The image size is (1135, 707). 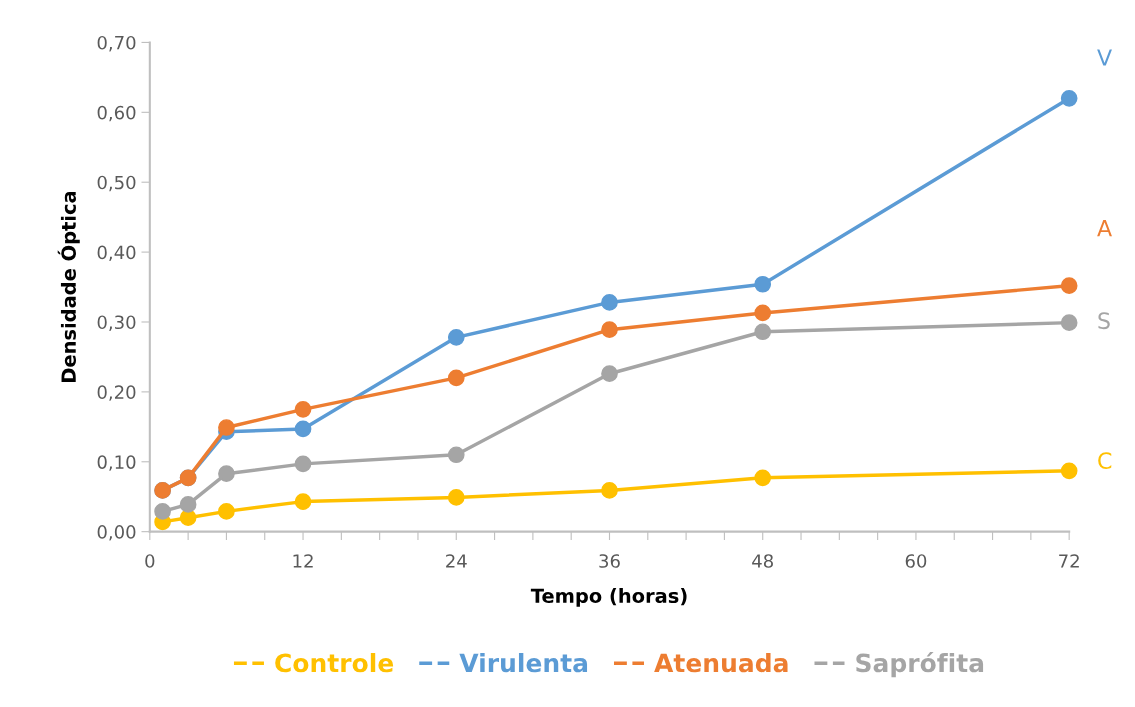 I want to click on x-tick-label: 12, so click(x=303, y=561).